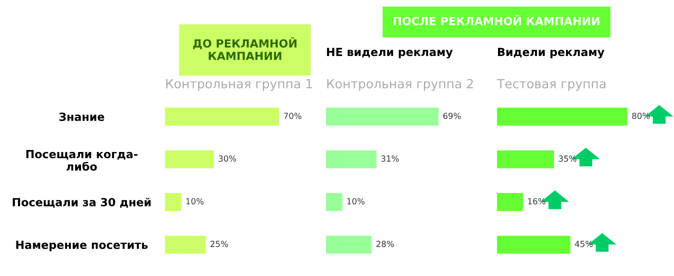  What do you see at coordinates (82, 160) in the screenshot?
I see `y-tick-label: Посещали когда-либо` at bounding box center [82, 160].